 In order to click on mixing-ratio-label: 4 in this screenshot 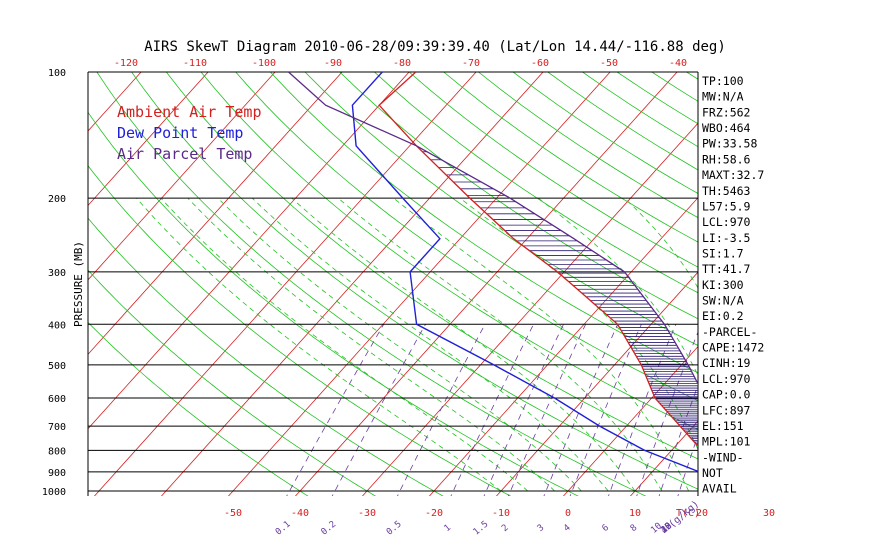, I will do `click(567, 528)`.